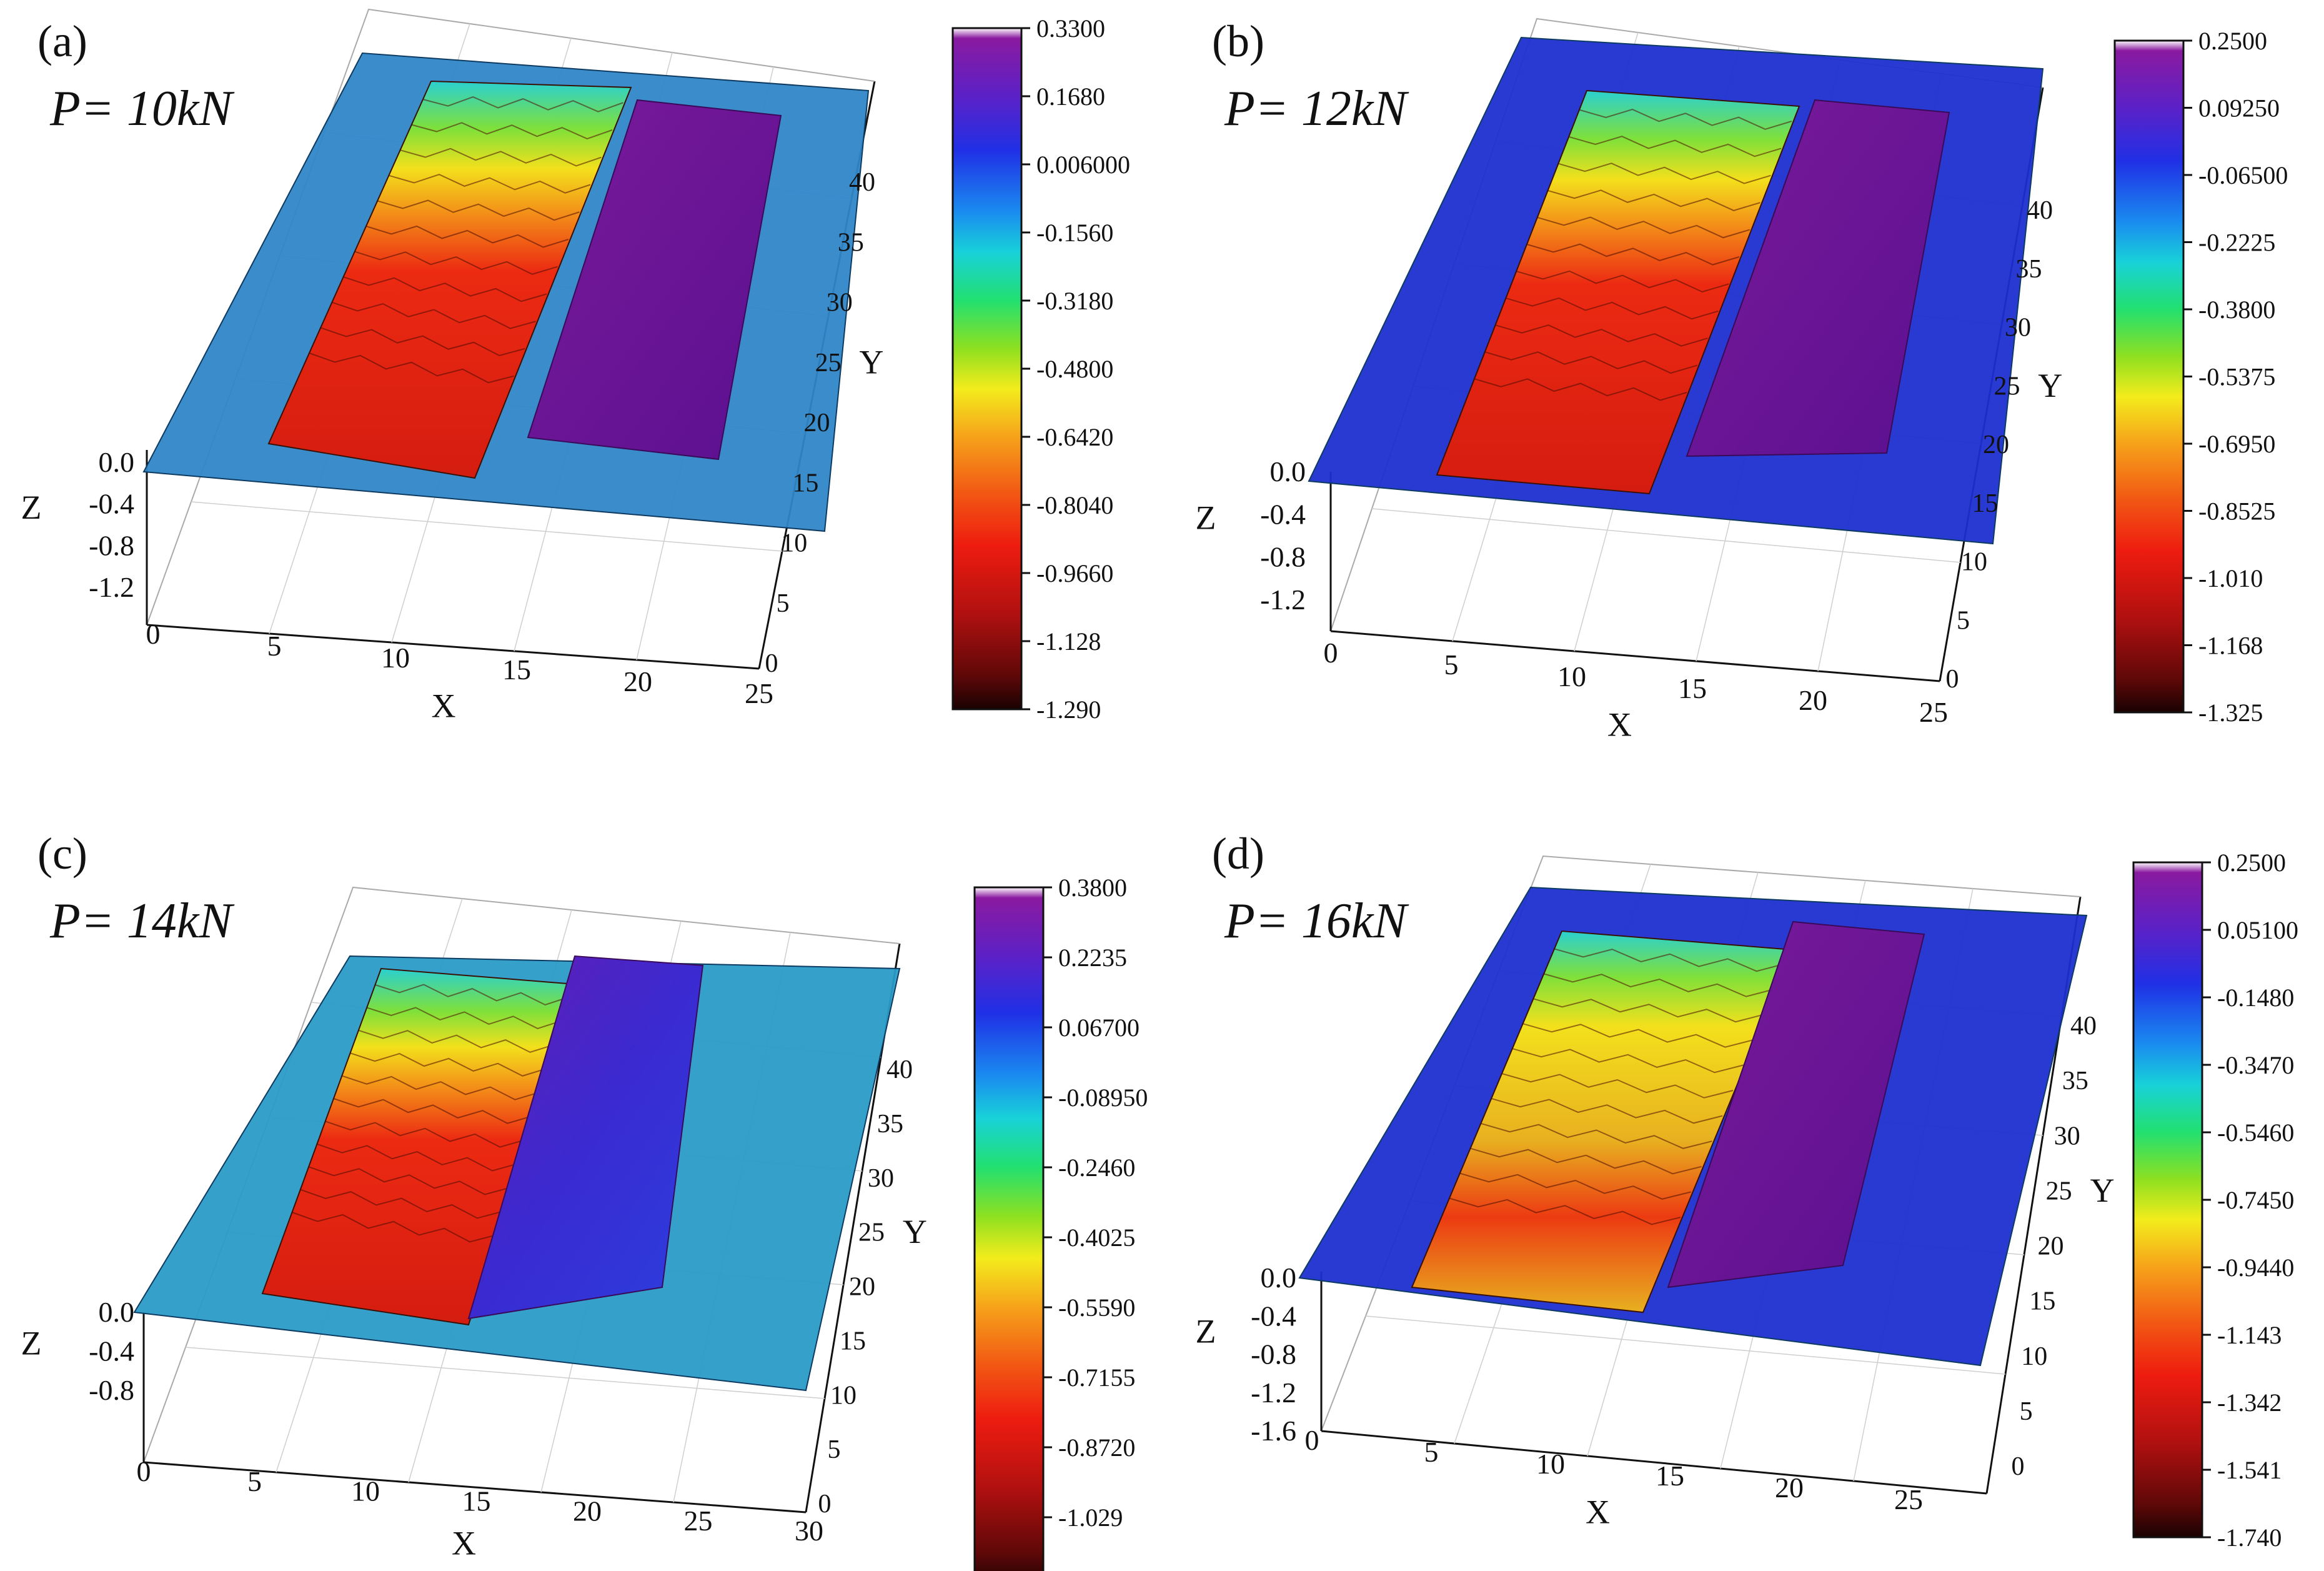  What do you see at coordinates (1093, 958) in the screenshot?
I see `colorbar-tick-label: 0.2235` at bounding box center [1093, 958].